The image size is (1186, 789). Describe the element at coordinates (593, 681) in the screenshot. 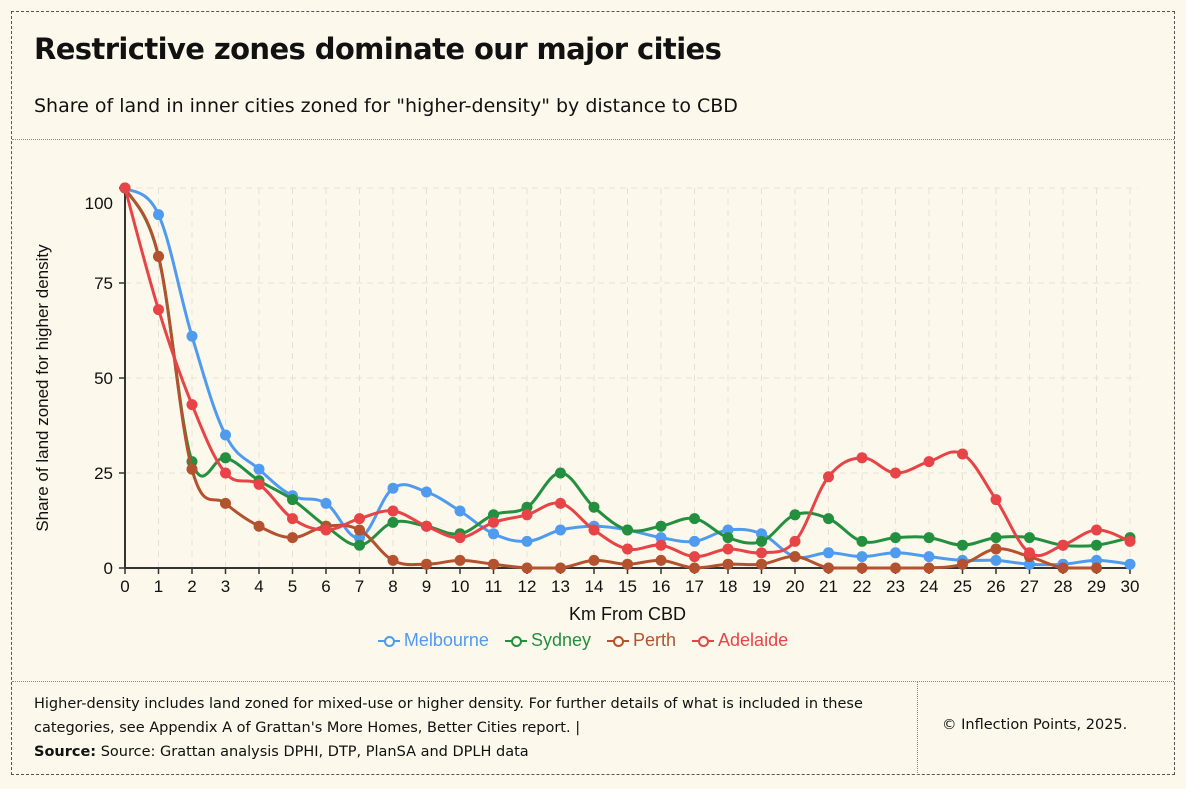

I see `footer-divider` at that location.